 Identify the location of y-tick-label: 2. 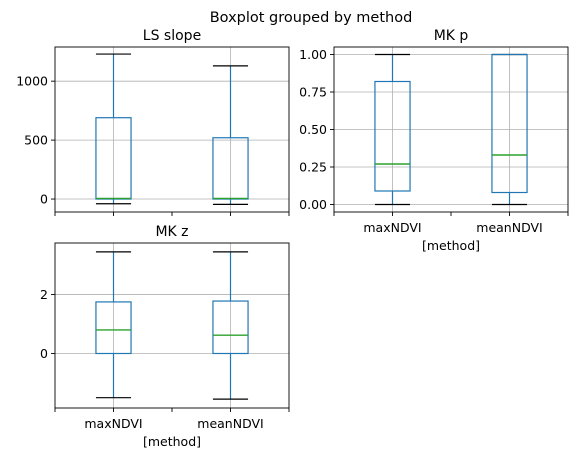
(44, 294).